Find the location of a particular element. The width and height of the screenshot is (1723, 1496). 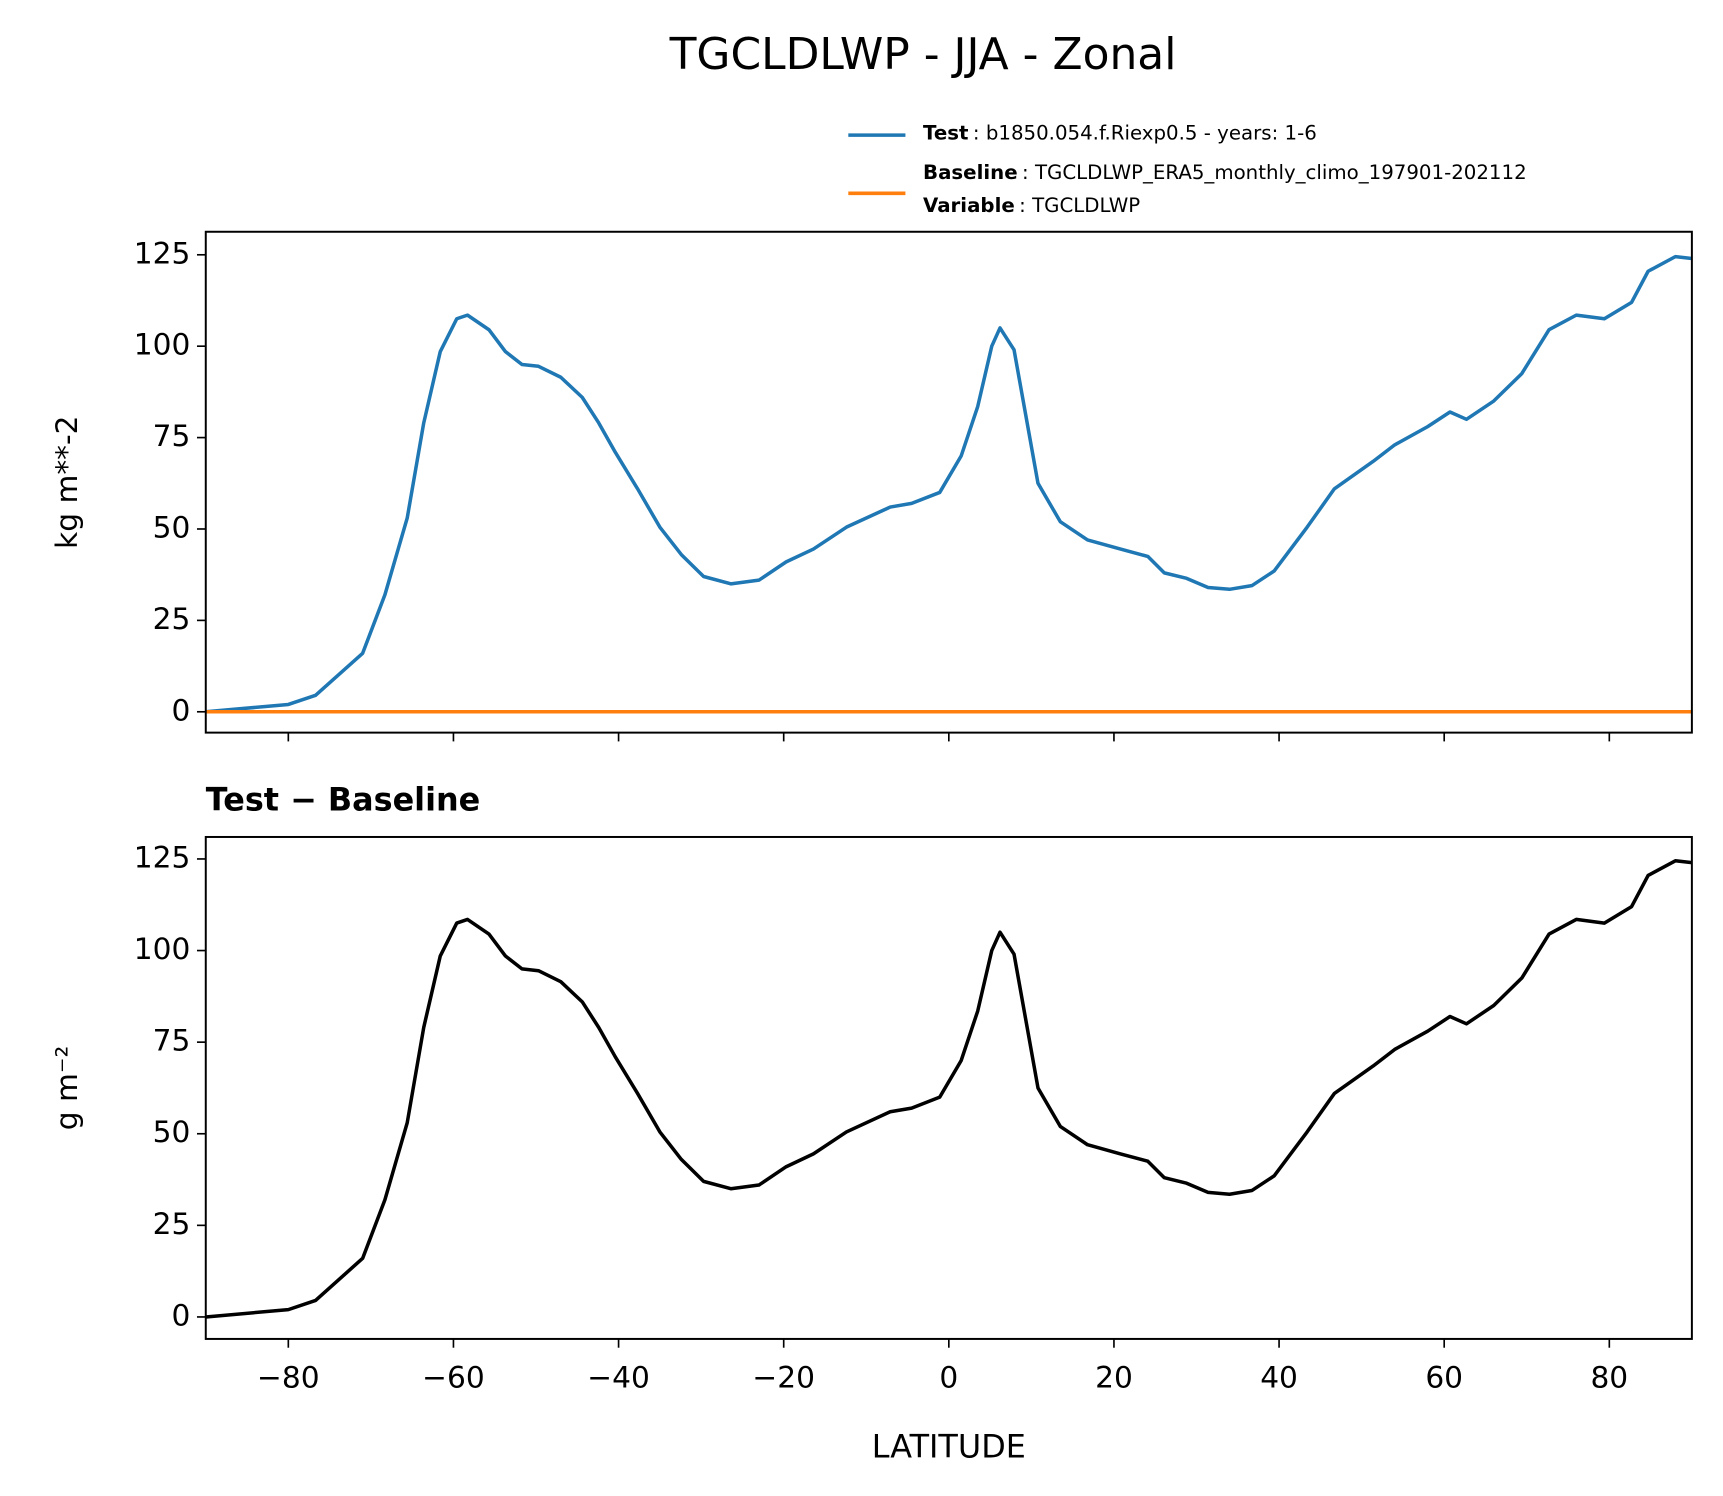

y-axis-label: kg m**-2 is located at coordinates (66, 481).